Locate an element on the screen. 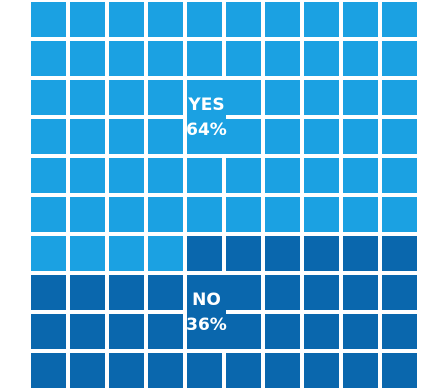  value-label: 64% is located at coordinates (206, 130).